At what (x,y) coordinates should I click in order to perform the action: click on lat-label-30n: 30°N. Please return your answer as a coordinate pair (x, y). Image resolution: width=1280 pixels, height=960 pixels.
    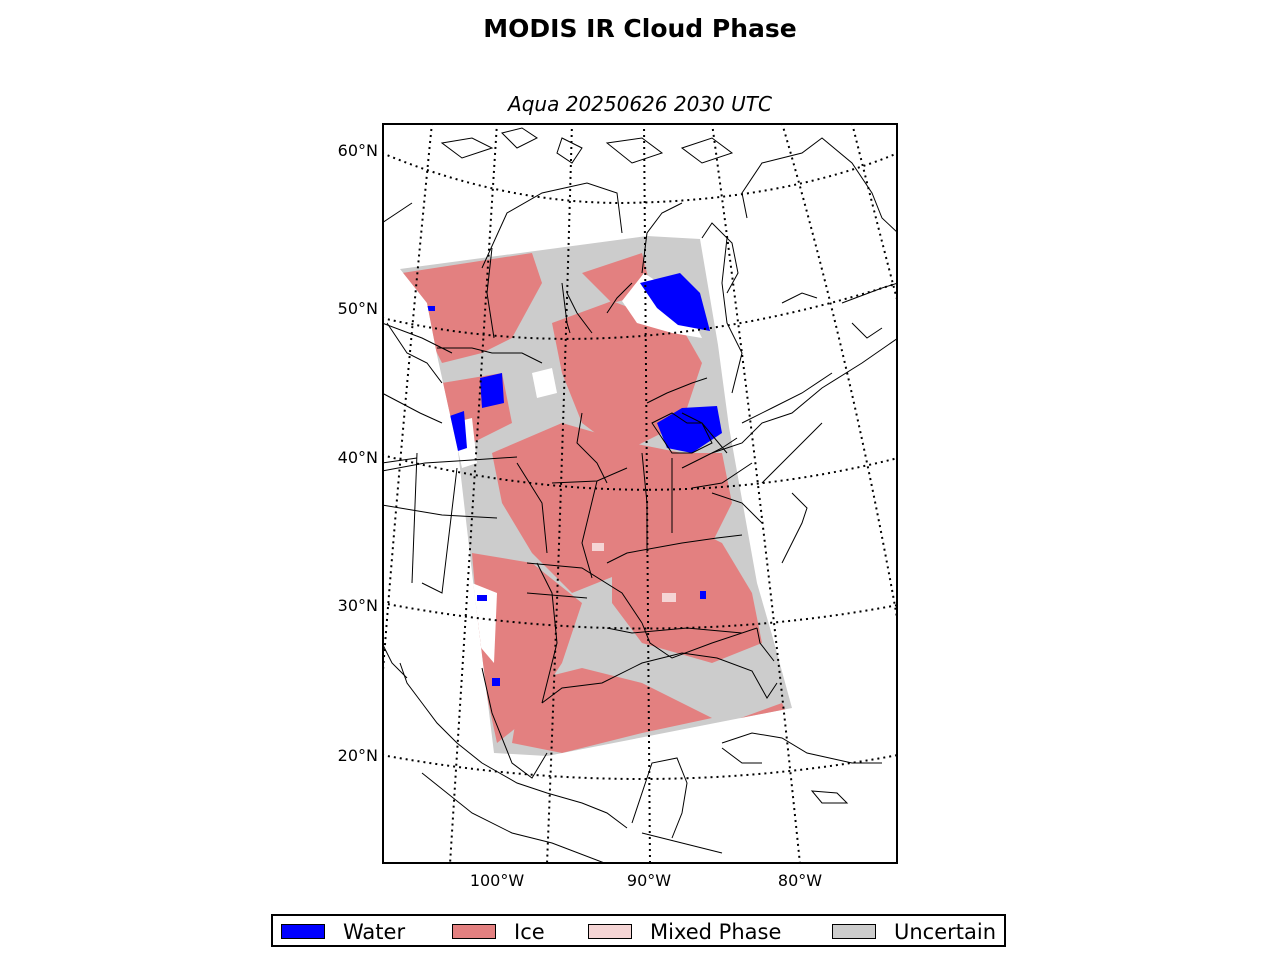
    Looking at the image, I should click on (357, 605).